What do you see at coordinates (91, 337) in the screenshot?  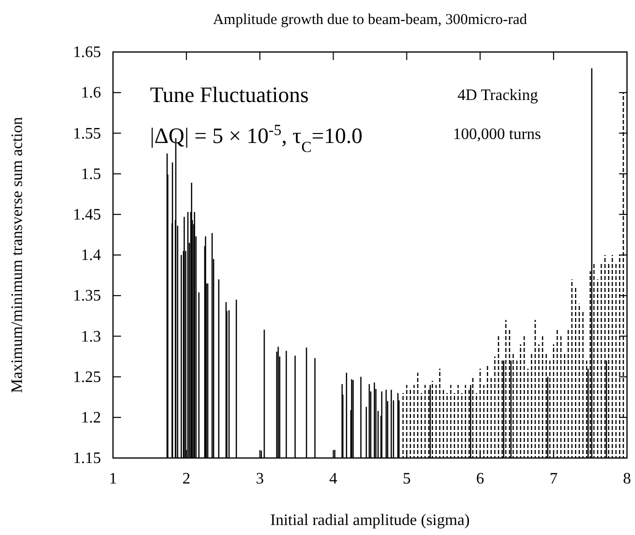 I see `y-tick-label: 1.3` at bounding box center [91, 337].